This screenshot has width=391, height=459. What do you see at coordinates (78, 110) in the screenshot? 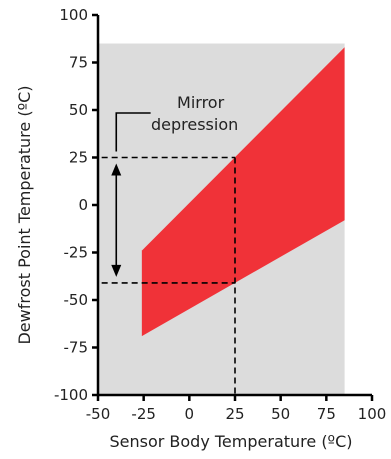
I see `y-tick-label: 50` at bounding box center [78, 110].